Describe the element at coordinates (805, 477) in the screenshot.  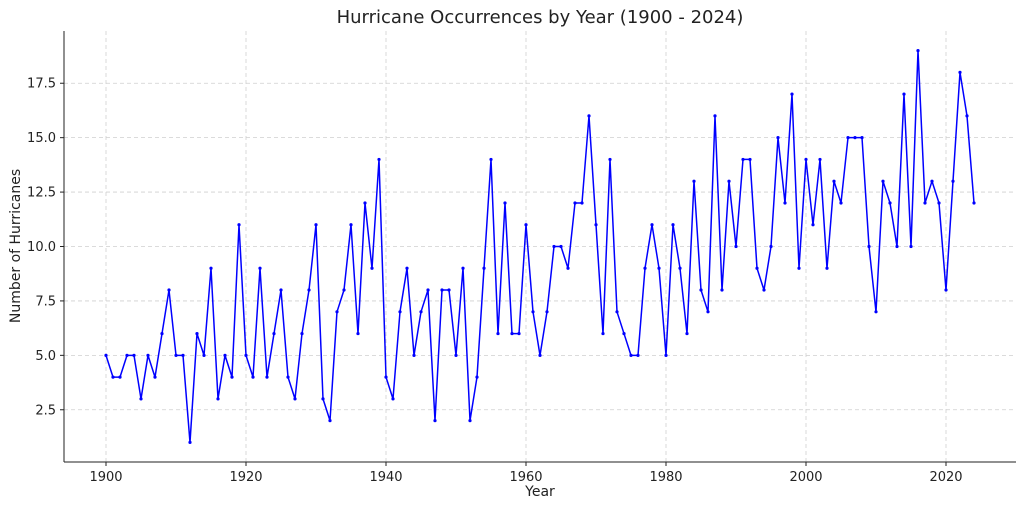
I see `x-tick-label-5: 2000` at that location.